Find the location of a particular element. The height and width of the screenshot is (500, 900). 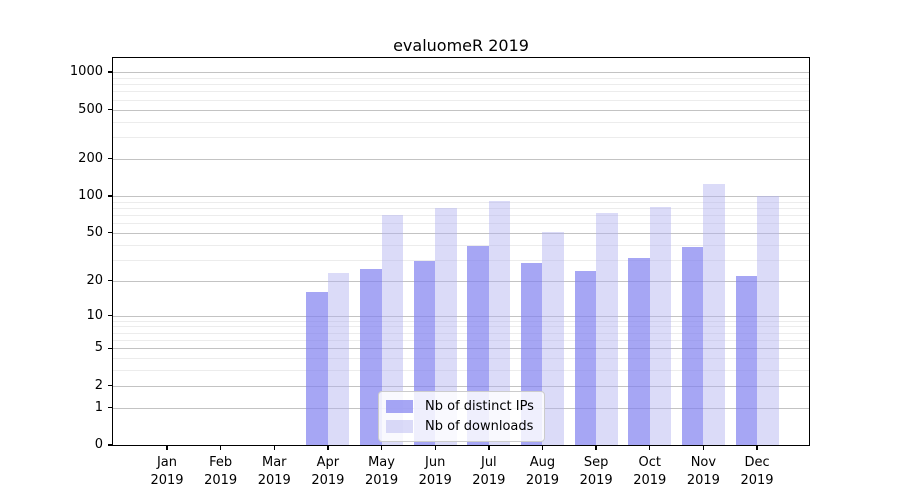

bar-downloads-jun is located at coordinates (446, 326).